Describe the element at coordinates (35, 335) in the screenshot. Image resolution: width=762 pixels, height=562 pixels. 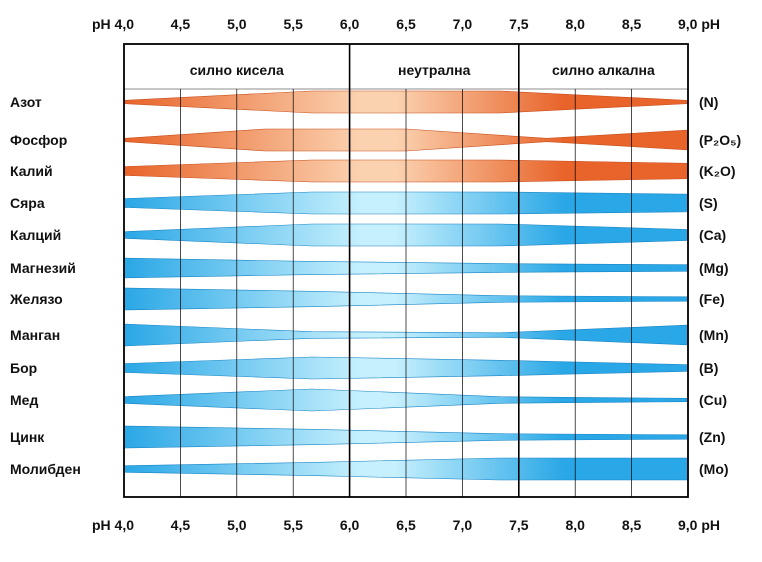
I see `nutrient-name: Манган` at that location.